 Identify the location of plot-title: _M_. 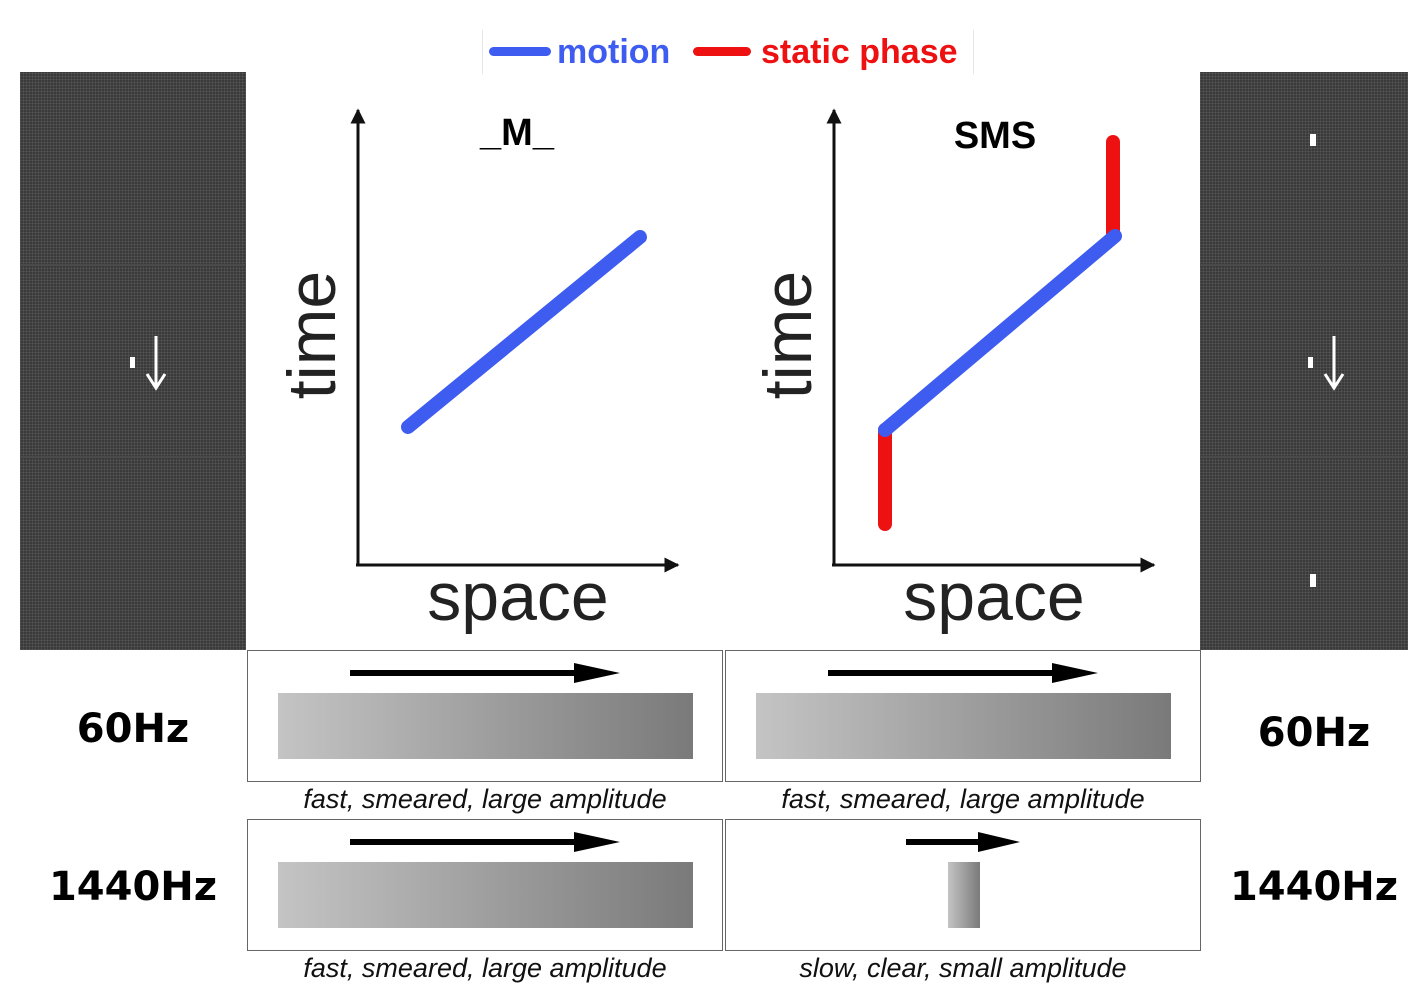
(517, 133).